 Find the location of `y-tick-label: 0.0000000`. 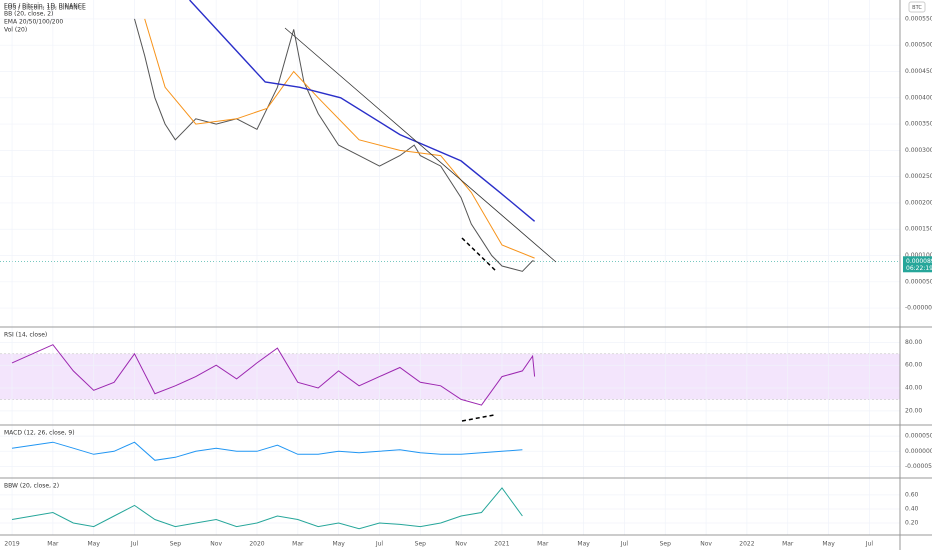

y-tick-label: 0.0000000 is located at coordinates (918, 451).